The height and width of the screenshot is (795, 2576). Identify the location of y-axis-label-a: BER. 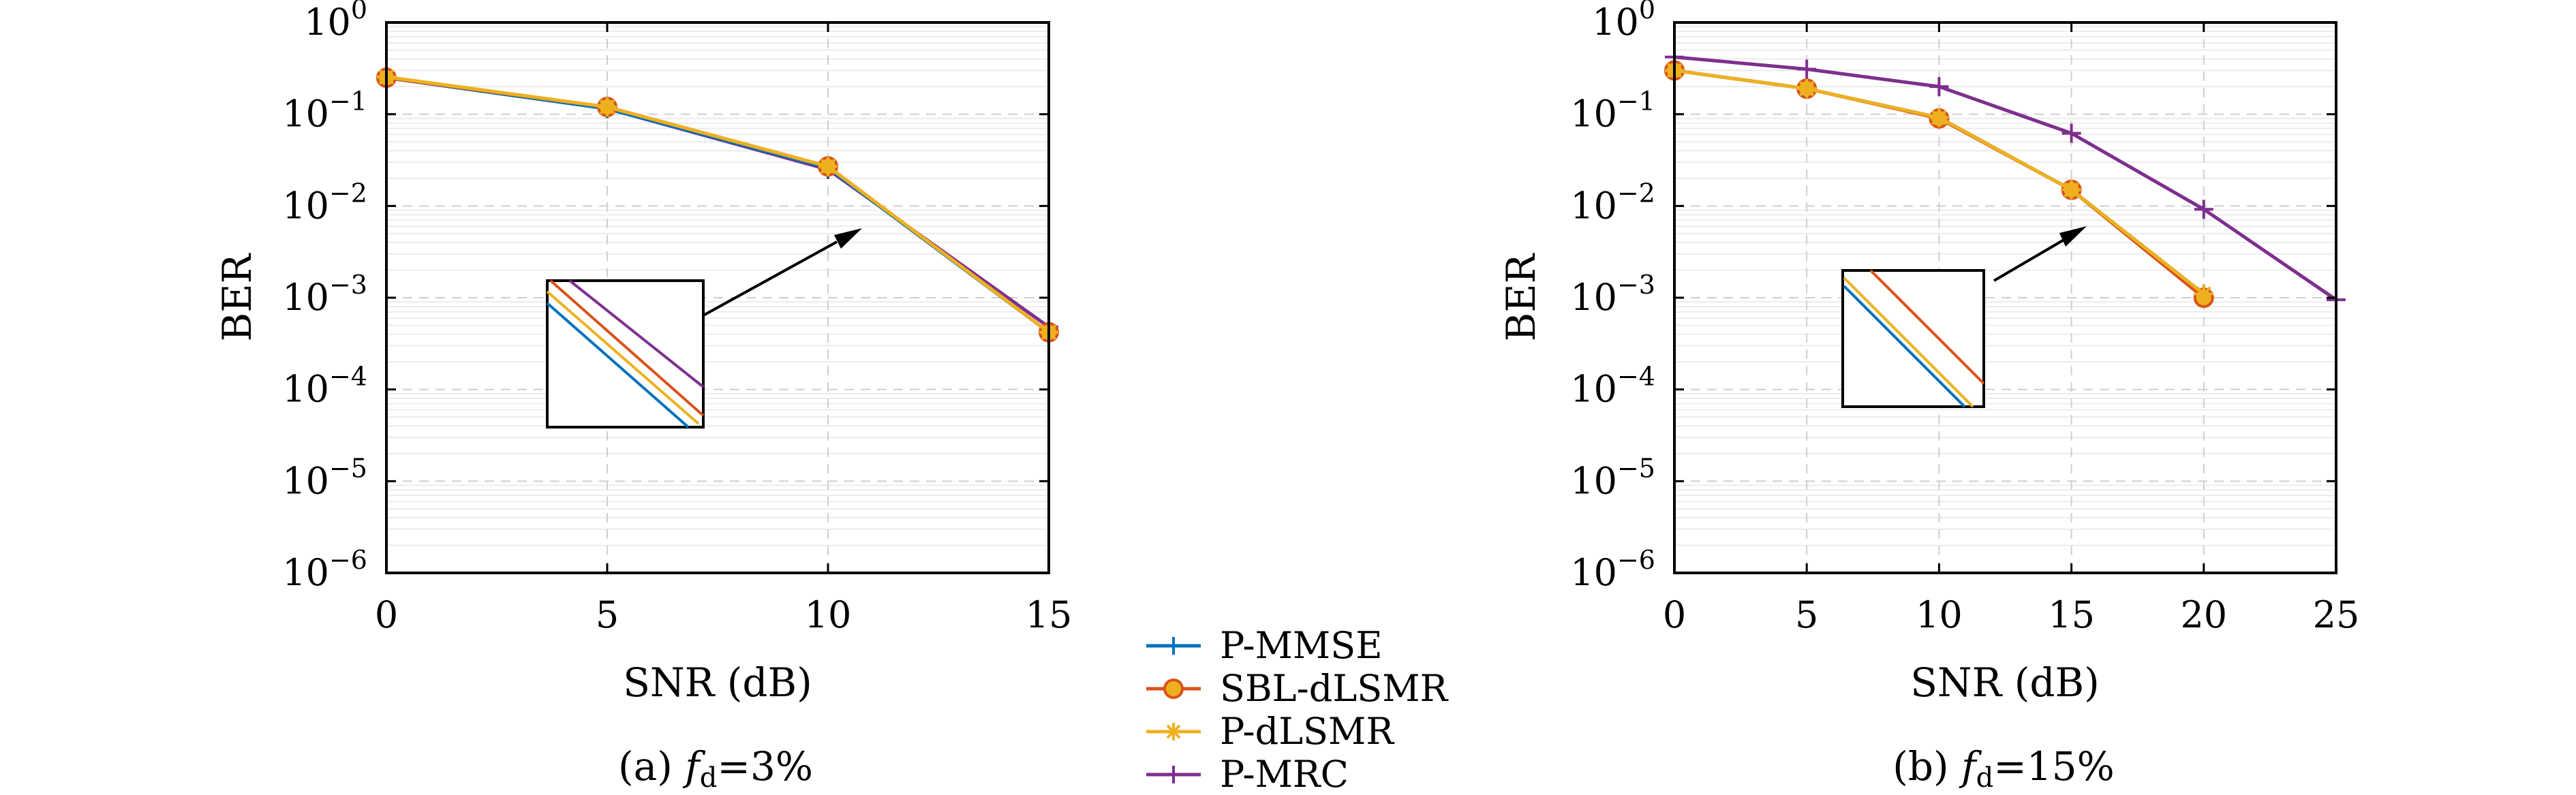
(237, 296).